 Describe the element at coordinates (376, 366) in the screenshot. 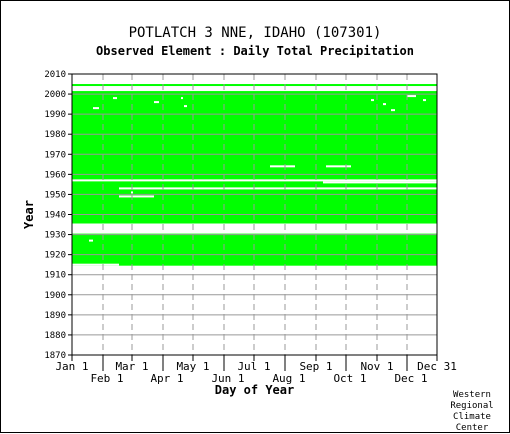

I see `x-tick-label: Nov 1` at that location.